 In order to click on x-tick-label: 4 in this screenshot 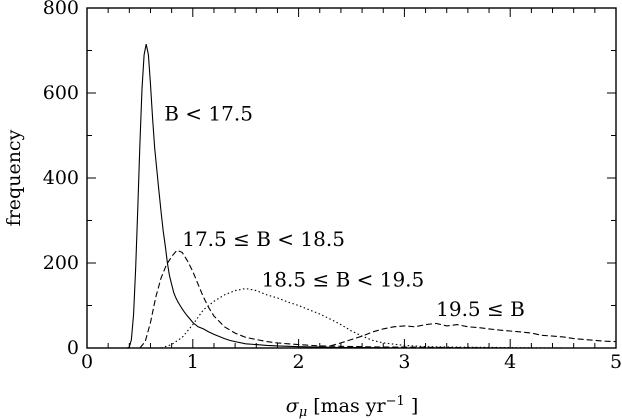, I will do `click(510, 362)`.